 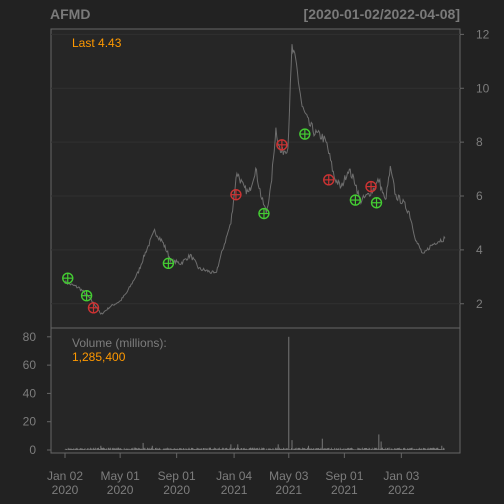 I want to click on price-tick-label: 10, so click(x=483, y=88).